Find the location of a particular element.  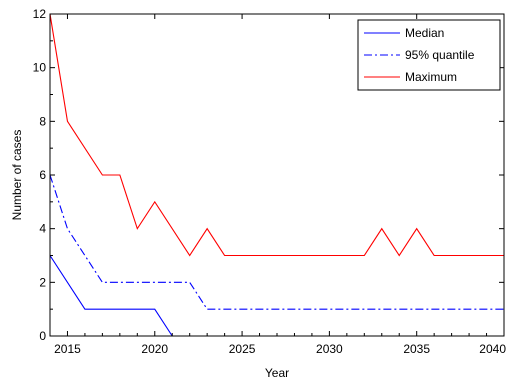

x-tick-label: 2025 is located at coordinates (242, 349).